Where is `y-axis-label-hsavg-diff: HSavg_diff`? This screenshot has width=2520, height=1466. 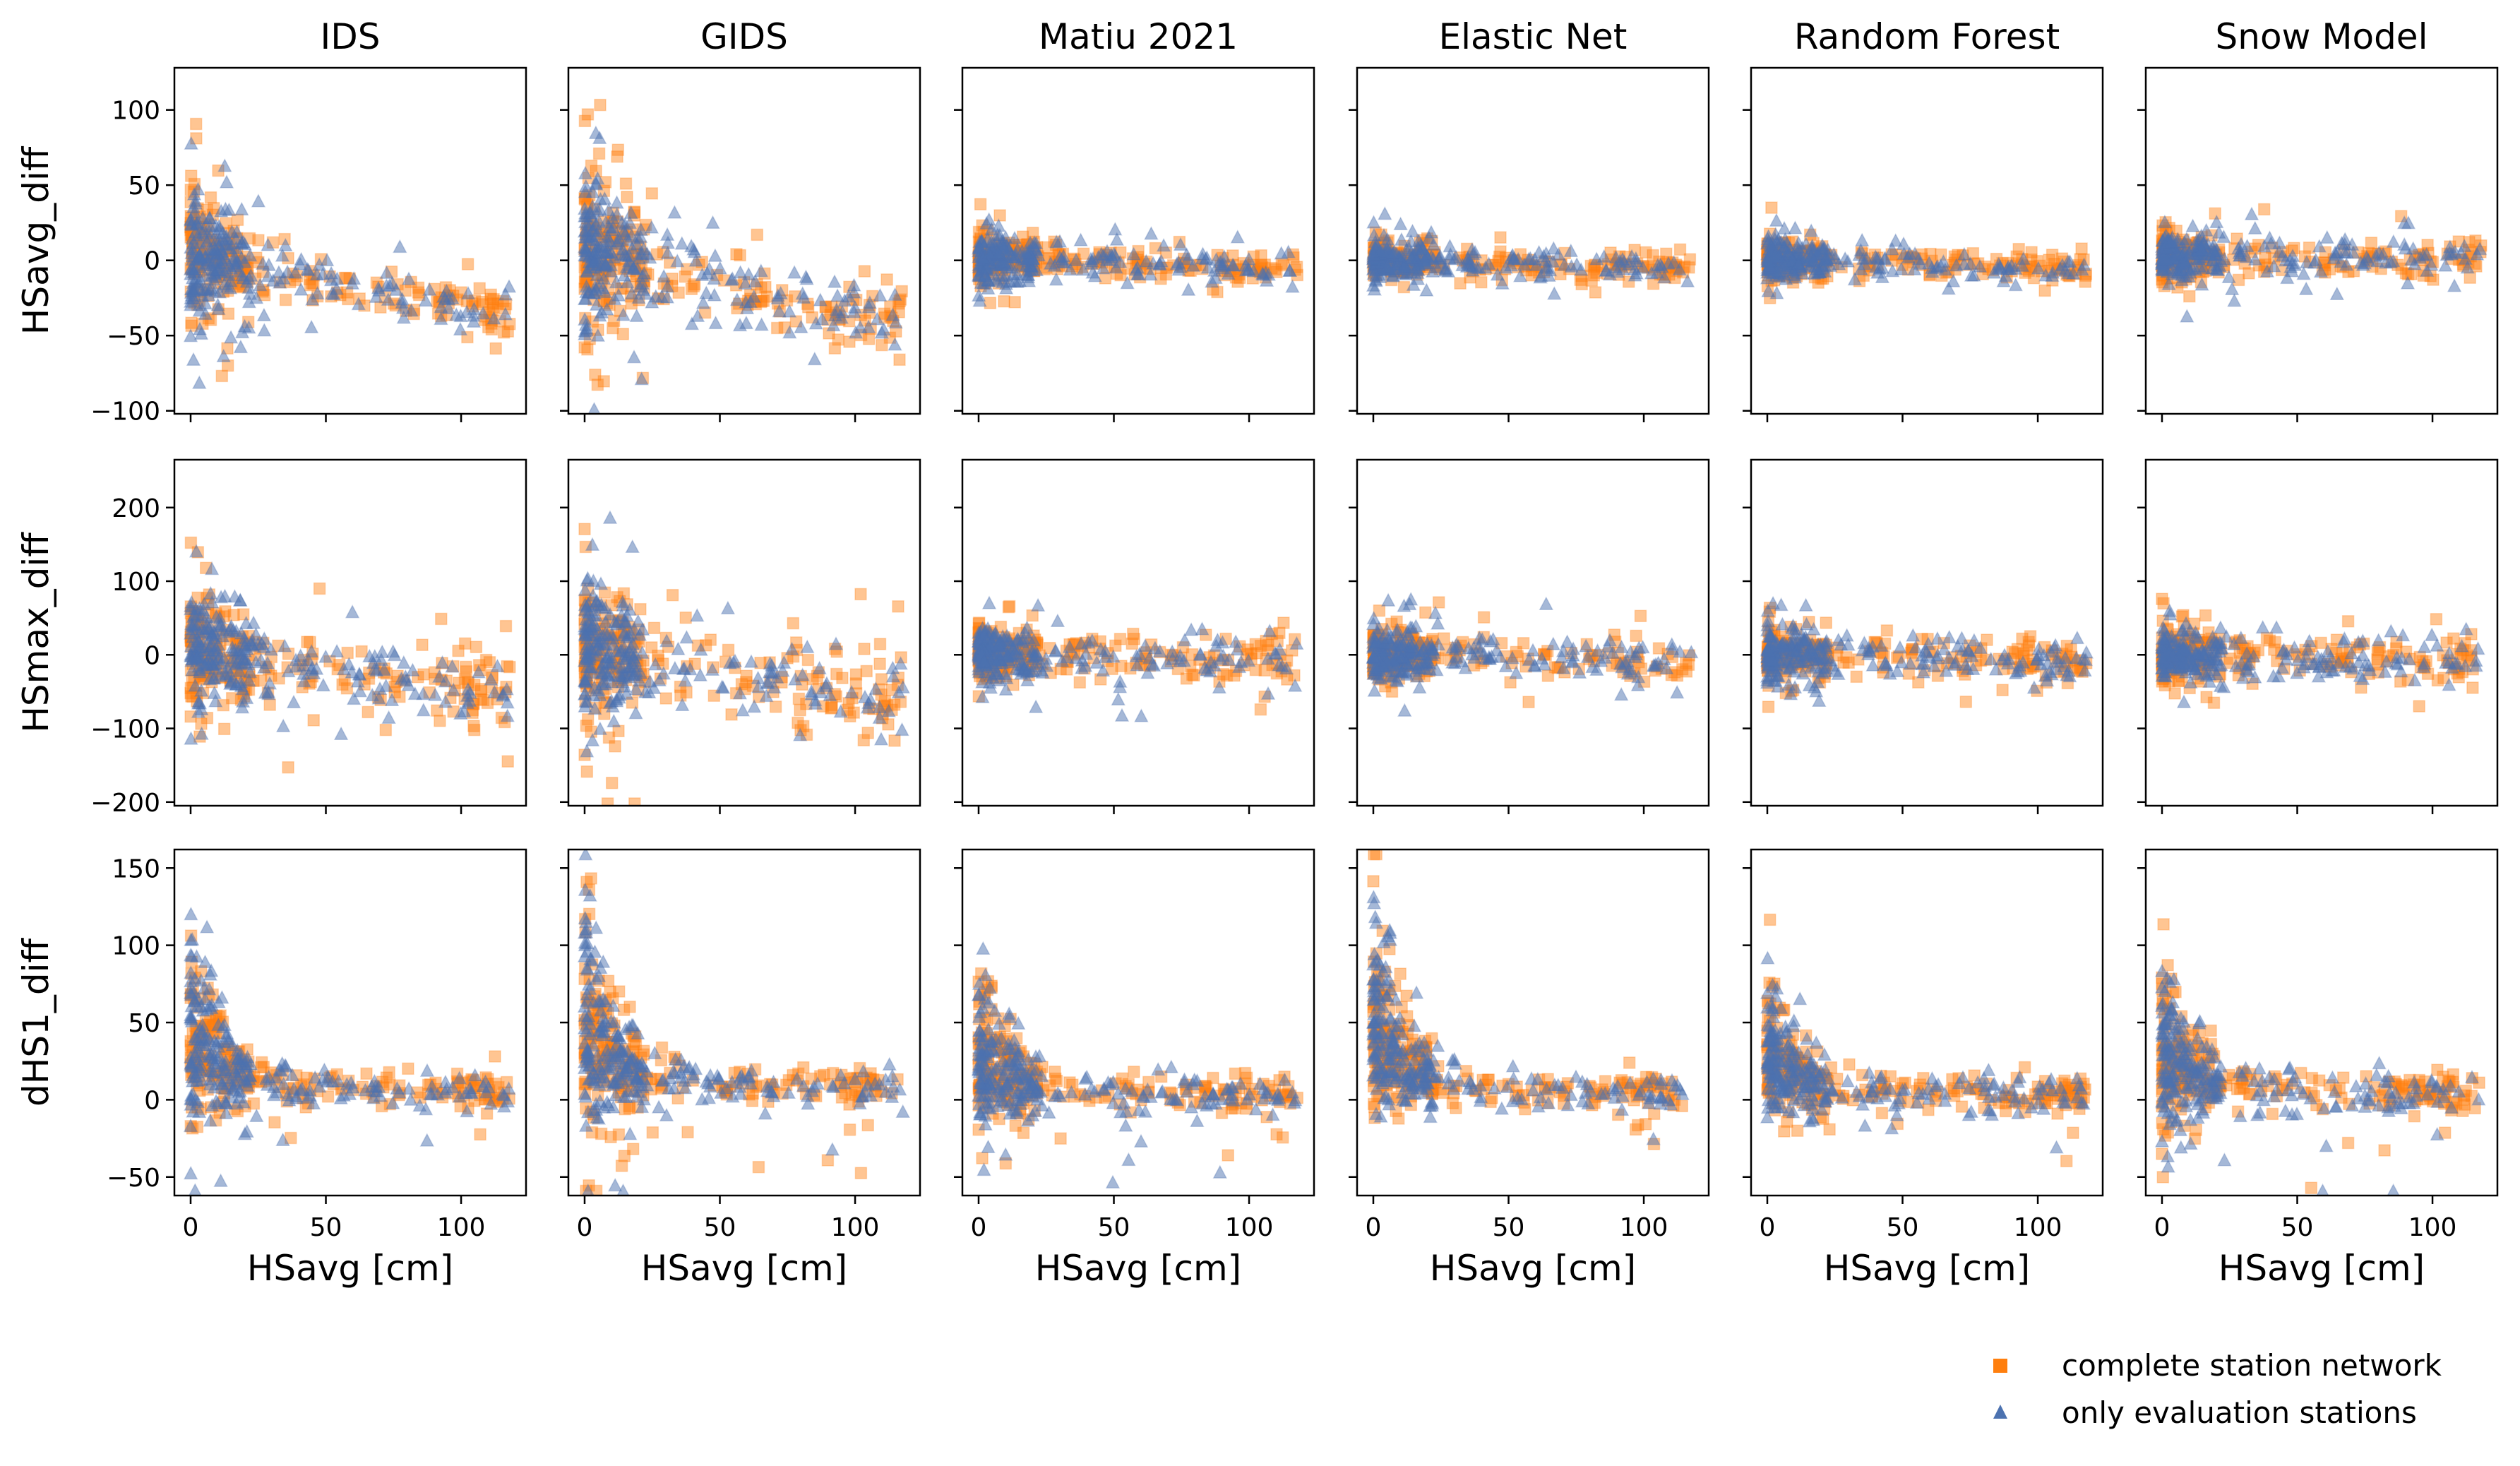
y-axis-label-hsavg-diff: HSavg_diff is located at coordinates (36, 240).